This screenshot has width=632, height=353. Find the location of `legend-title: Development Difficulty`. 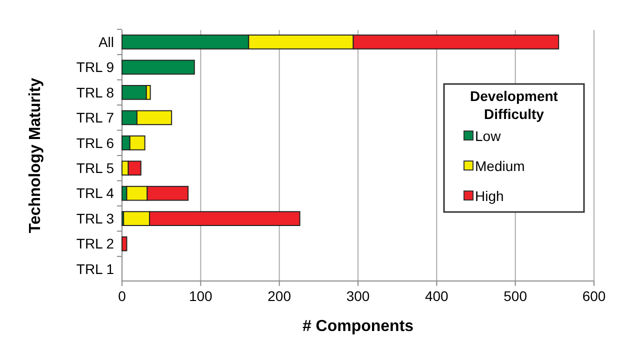

legend-title: Development Difficulty is located at coordinates (514, 105).